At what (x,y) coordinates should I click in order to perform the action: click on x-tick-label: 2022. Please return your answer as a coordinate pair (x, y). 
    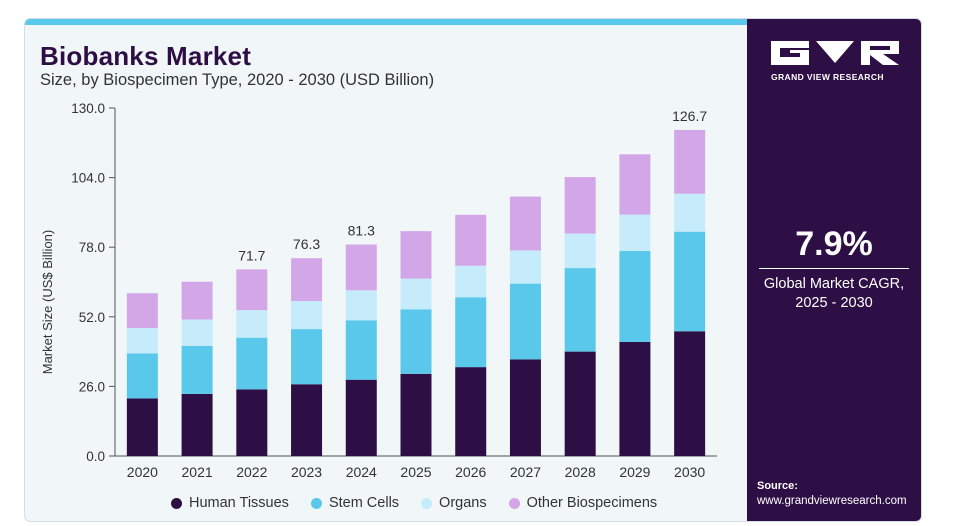
    Looking at the image, I should click on (251, 472).